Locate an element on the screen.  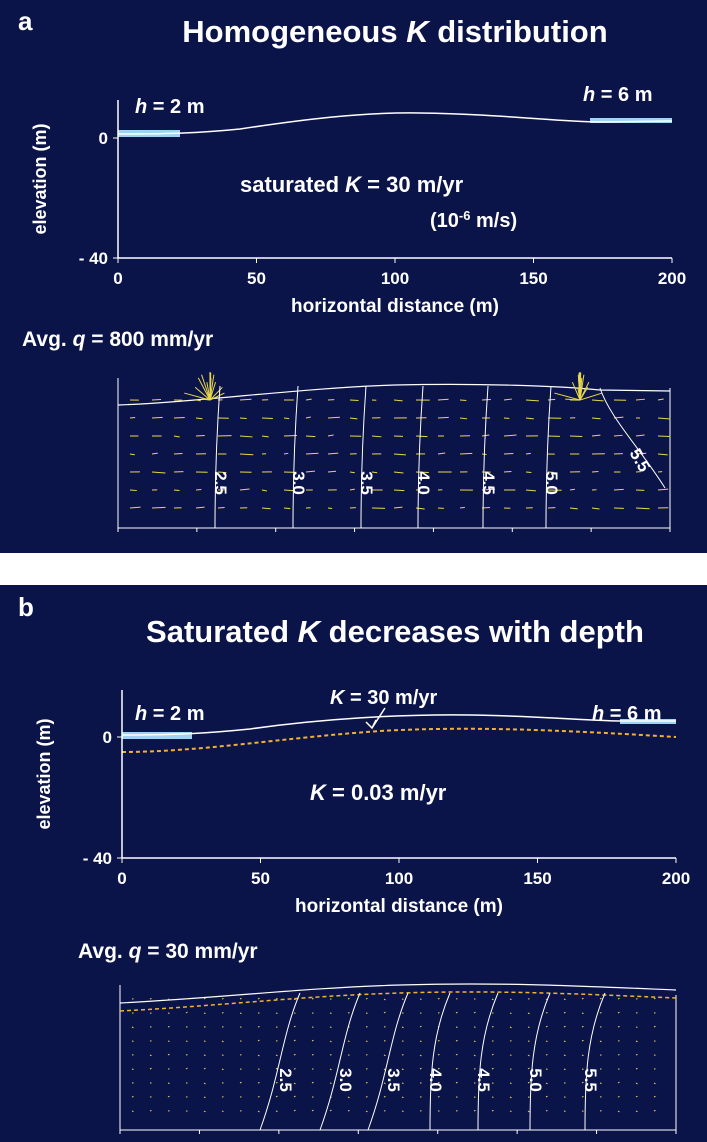
layer-boundary is located at coordinates (399, 740).